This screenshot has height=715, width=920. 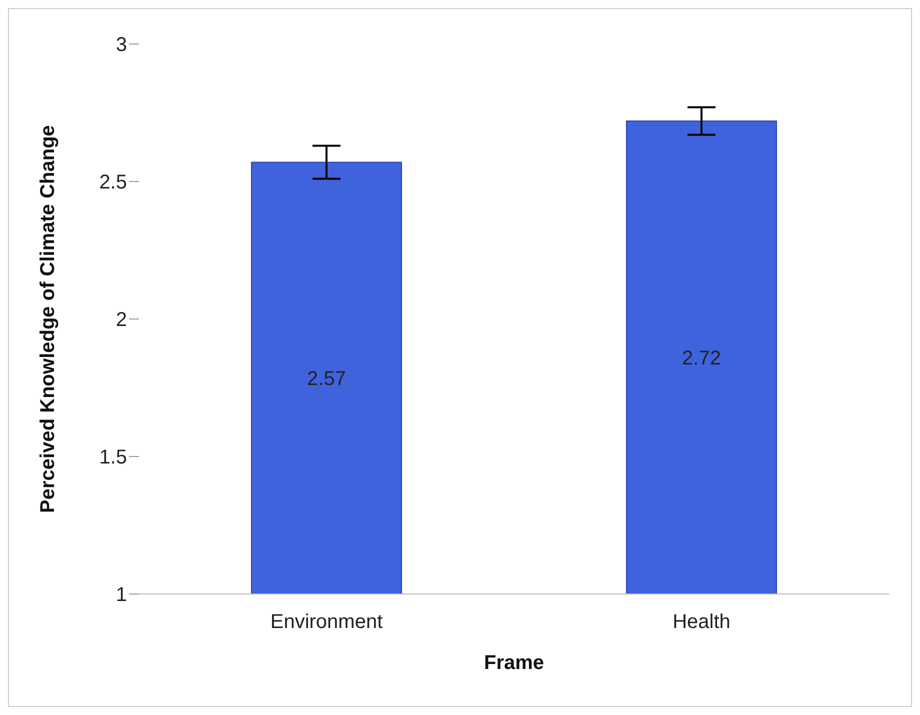 What do you see at coordinates (113, 457) in the screenshot?
I see `y-tick-label: 1.5` at bounding box center [113, 457].